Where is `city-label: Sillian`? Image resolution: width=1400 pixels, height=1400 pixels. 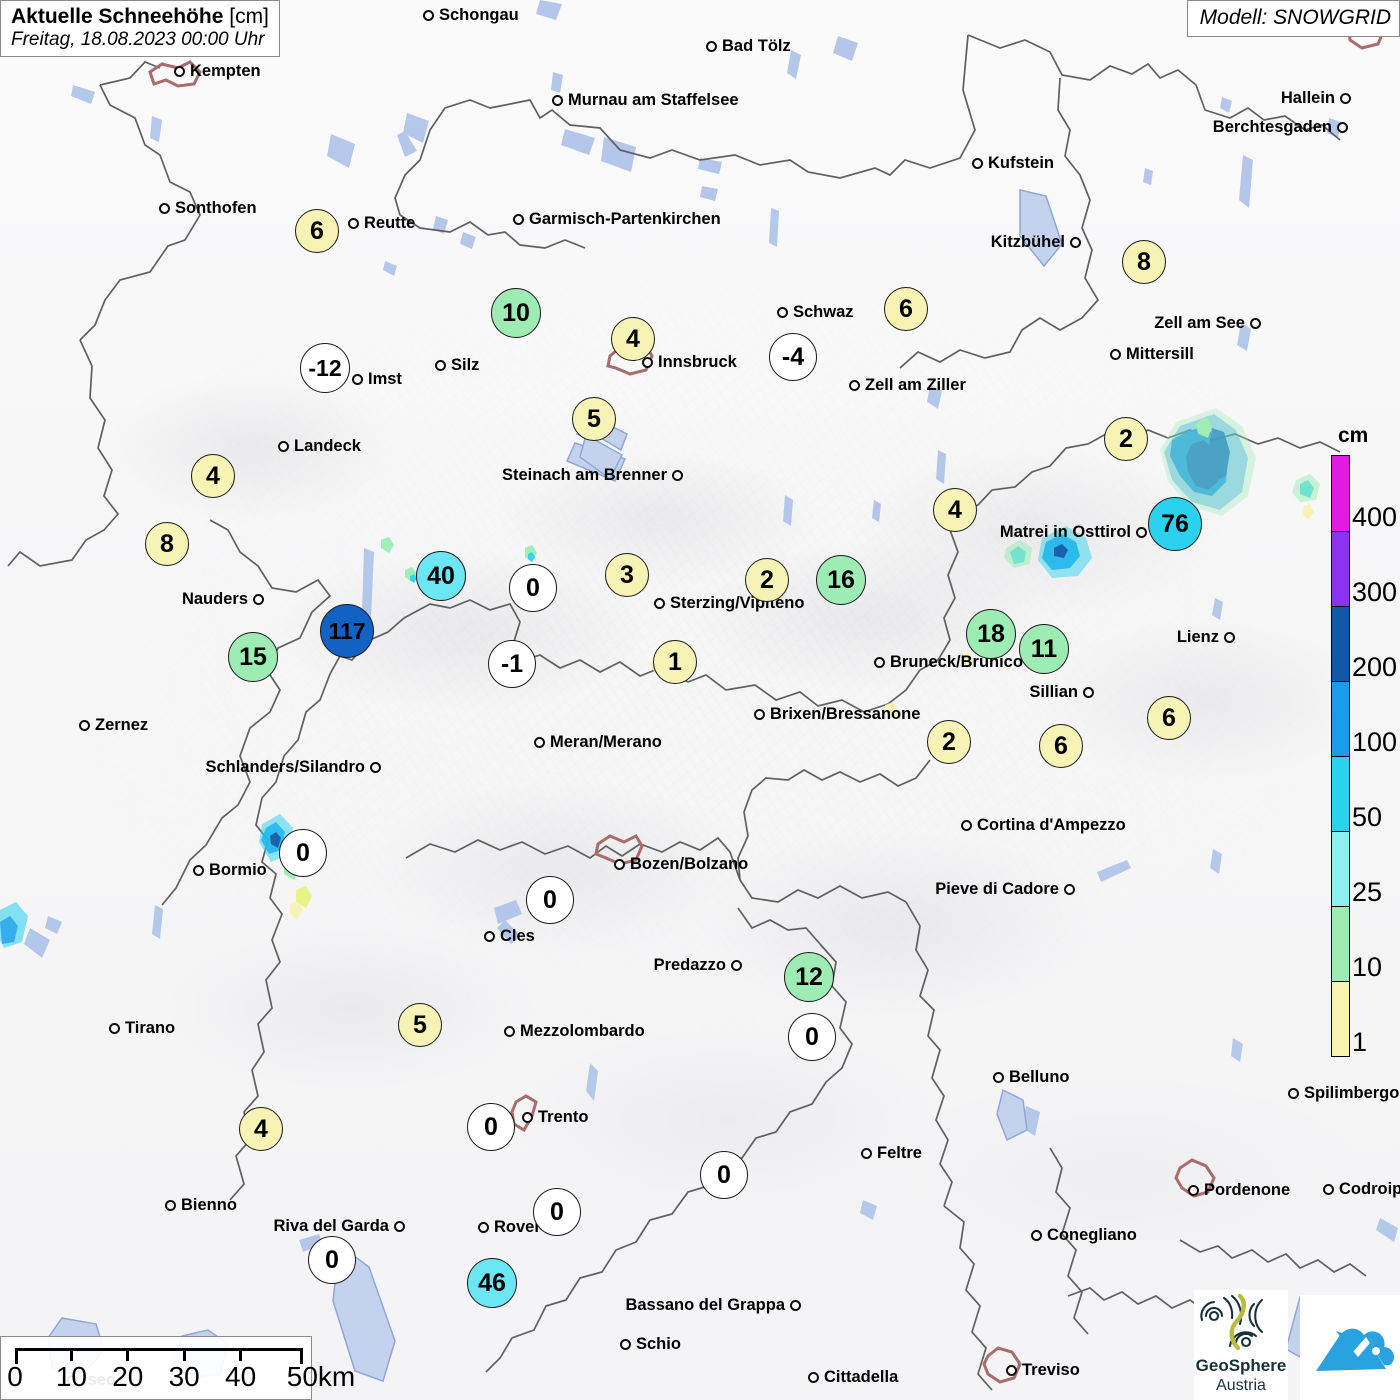
city-label: Sillian is located at coordinates (1061, 692).